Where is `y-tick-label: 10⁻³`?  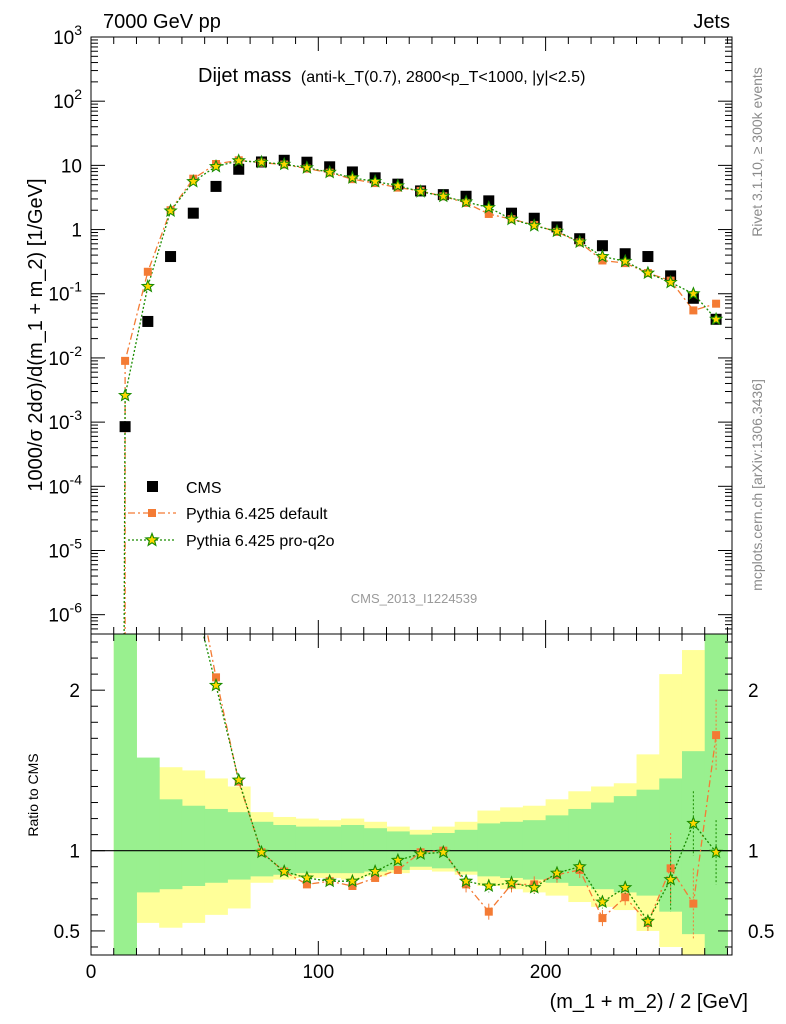
y-tick-label: 10⁻³ is located at coordinates (65, 420).